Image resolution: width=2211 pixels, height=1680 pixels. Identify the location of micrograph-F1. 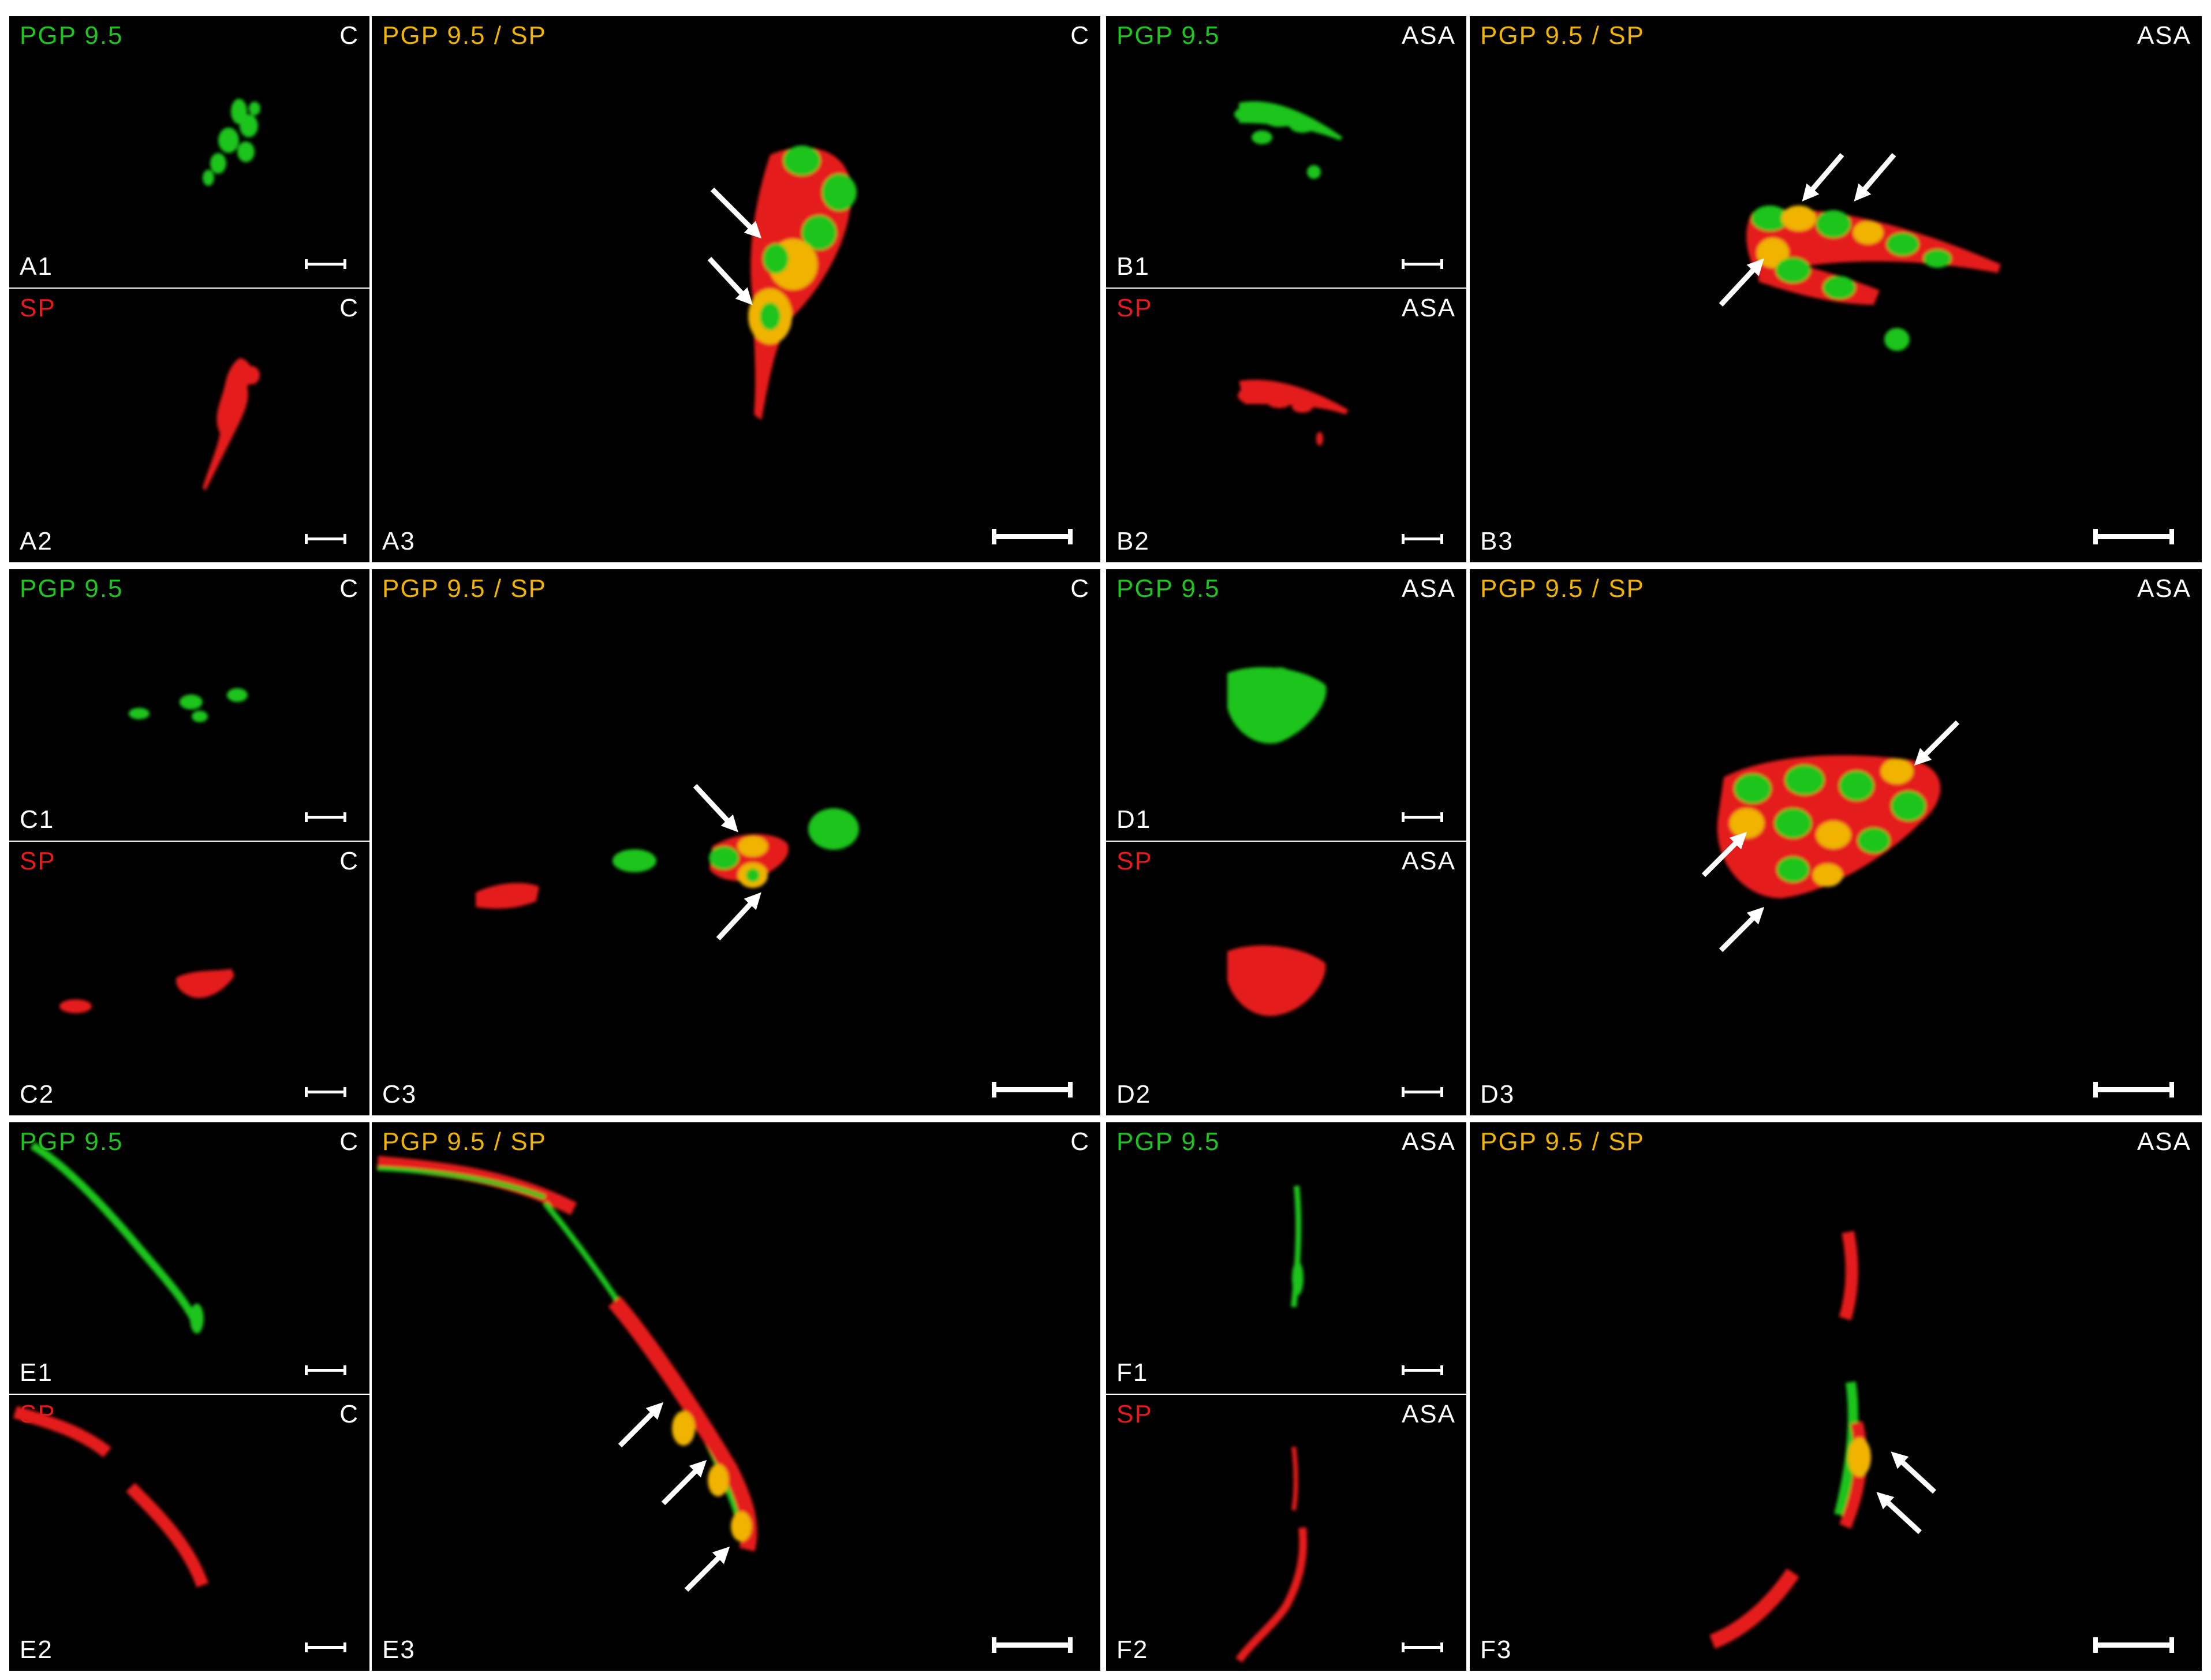
(1297, 1246).